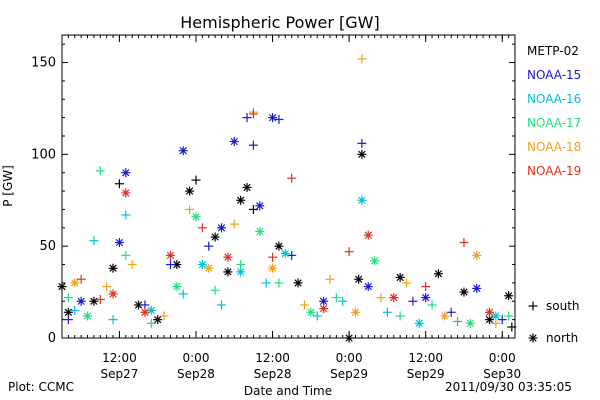 Image resolution: width=600 pixels, height=400 pixels. Describe the element at coordinates (554, 99) in the screenshot. I see `legend-entry: NOAA-16` at that location.